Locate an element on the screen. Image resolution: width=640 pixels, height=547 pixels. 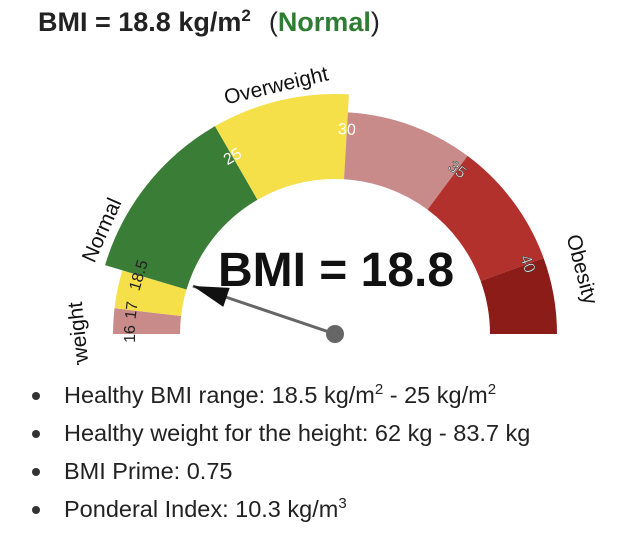
gauge-category-label: Underweight is located at coordinates (81, 333).